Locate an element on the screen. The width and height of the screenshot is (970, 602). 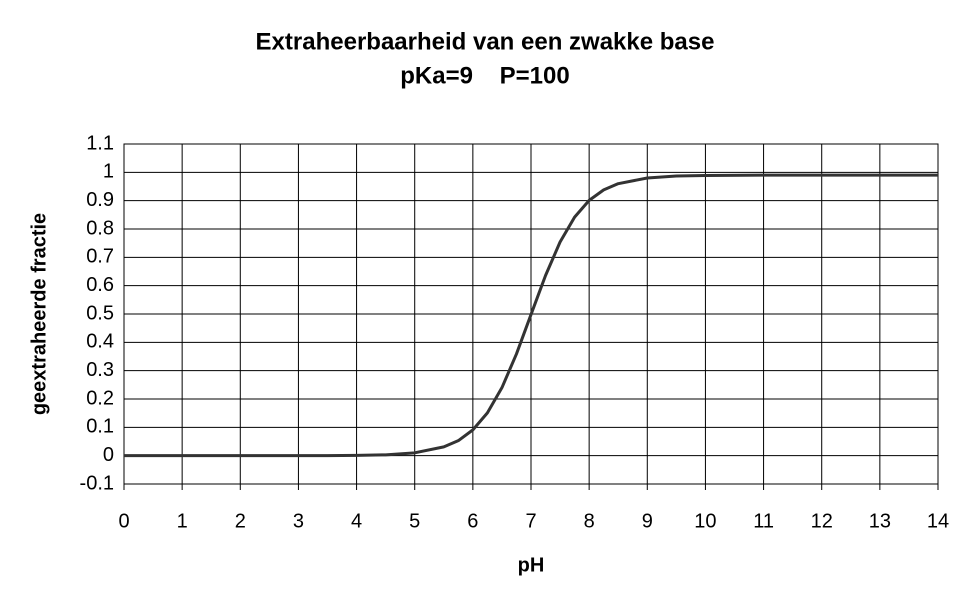
x-tick-label: 13 is located at coordinates (880, 521).